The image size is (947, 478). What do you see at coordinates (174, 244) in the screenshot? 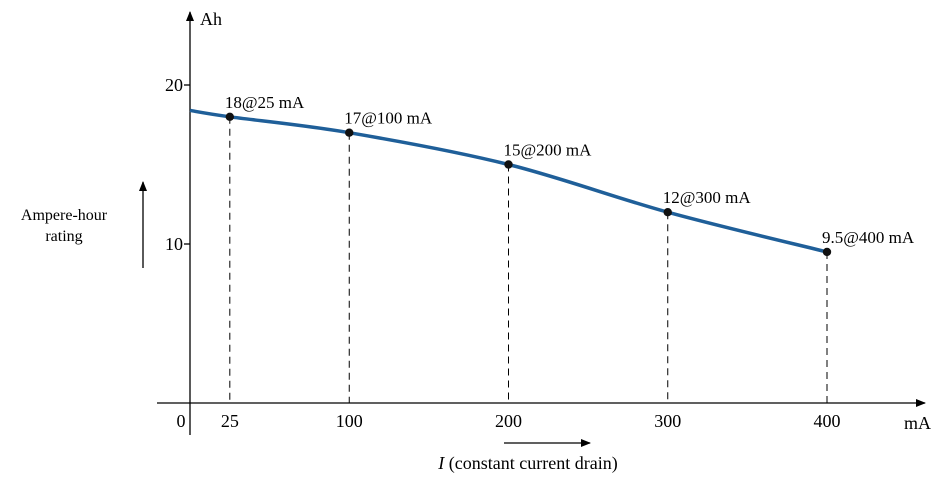
I see `y-tick-label: 10` at bounding box center [174, 244].